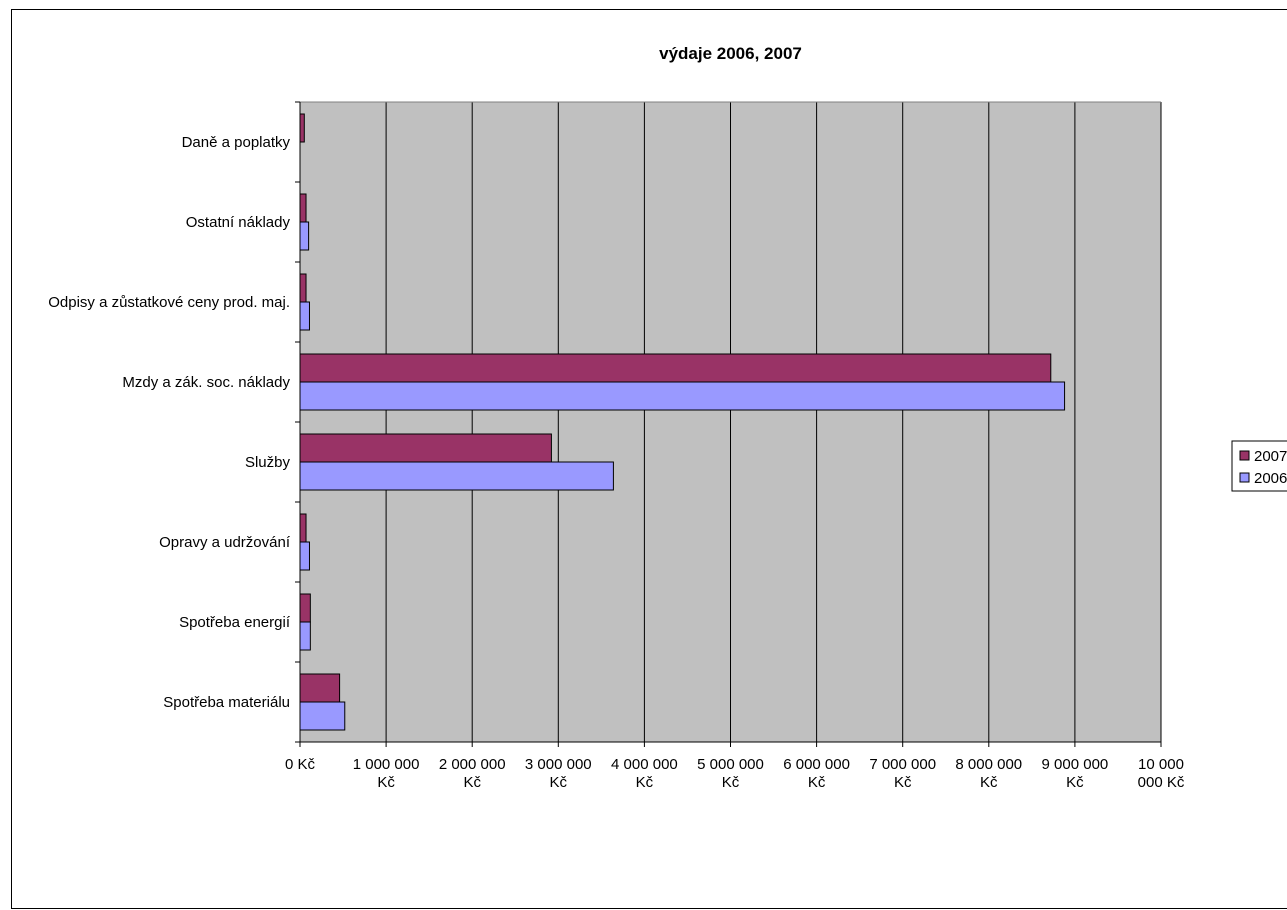 The width and height of the screenshot is (1287, 910). I want to click on category-label: Opravy a udržování, so click(225, 542).